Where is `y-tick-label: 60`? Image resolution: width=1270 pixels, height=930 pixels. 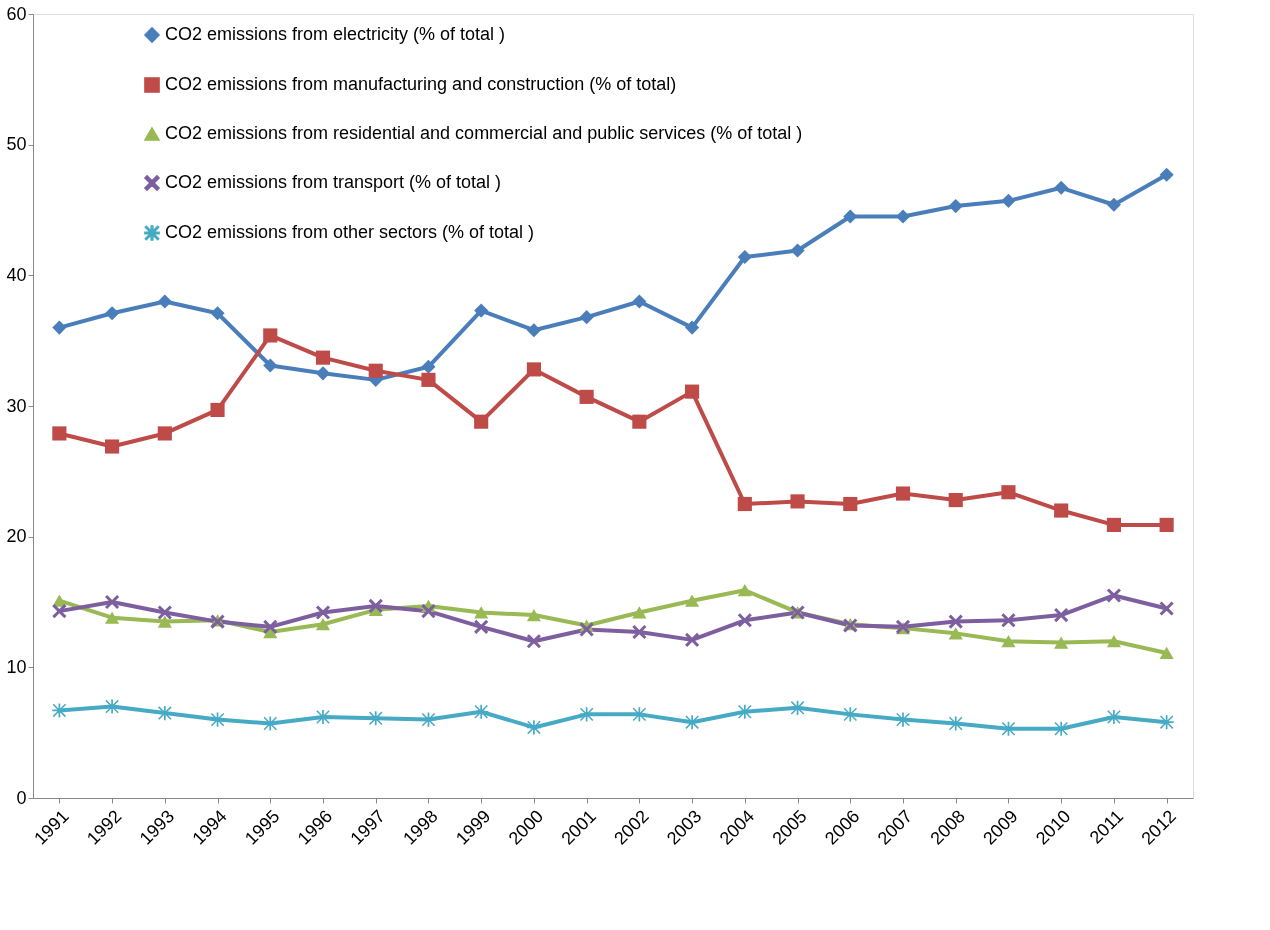 y-tick-label: 60 is located at coordinates (16, 13).